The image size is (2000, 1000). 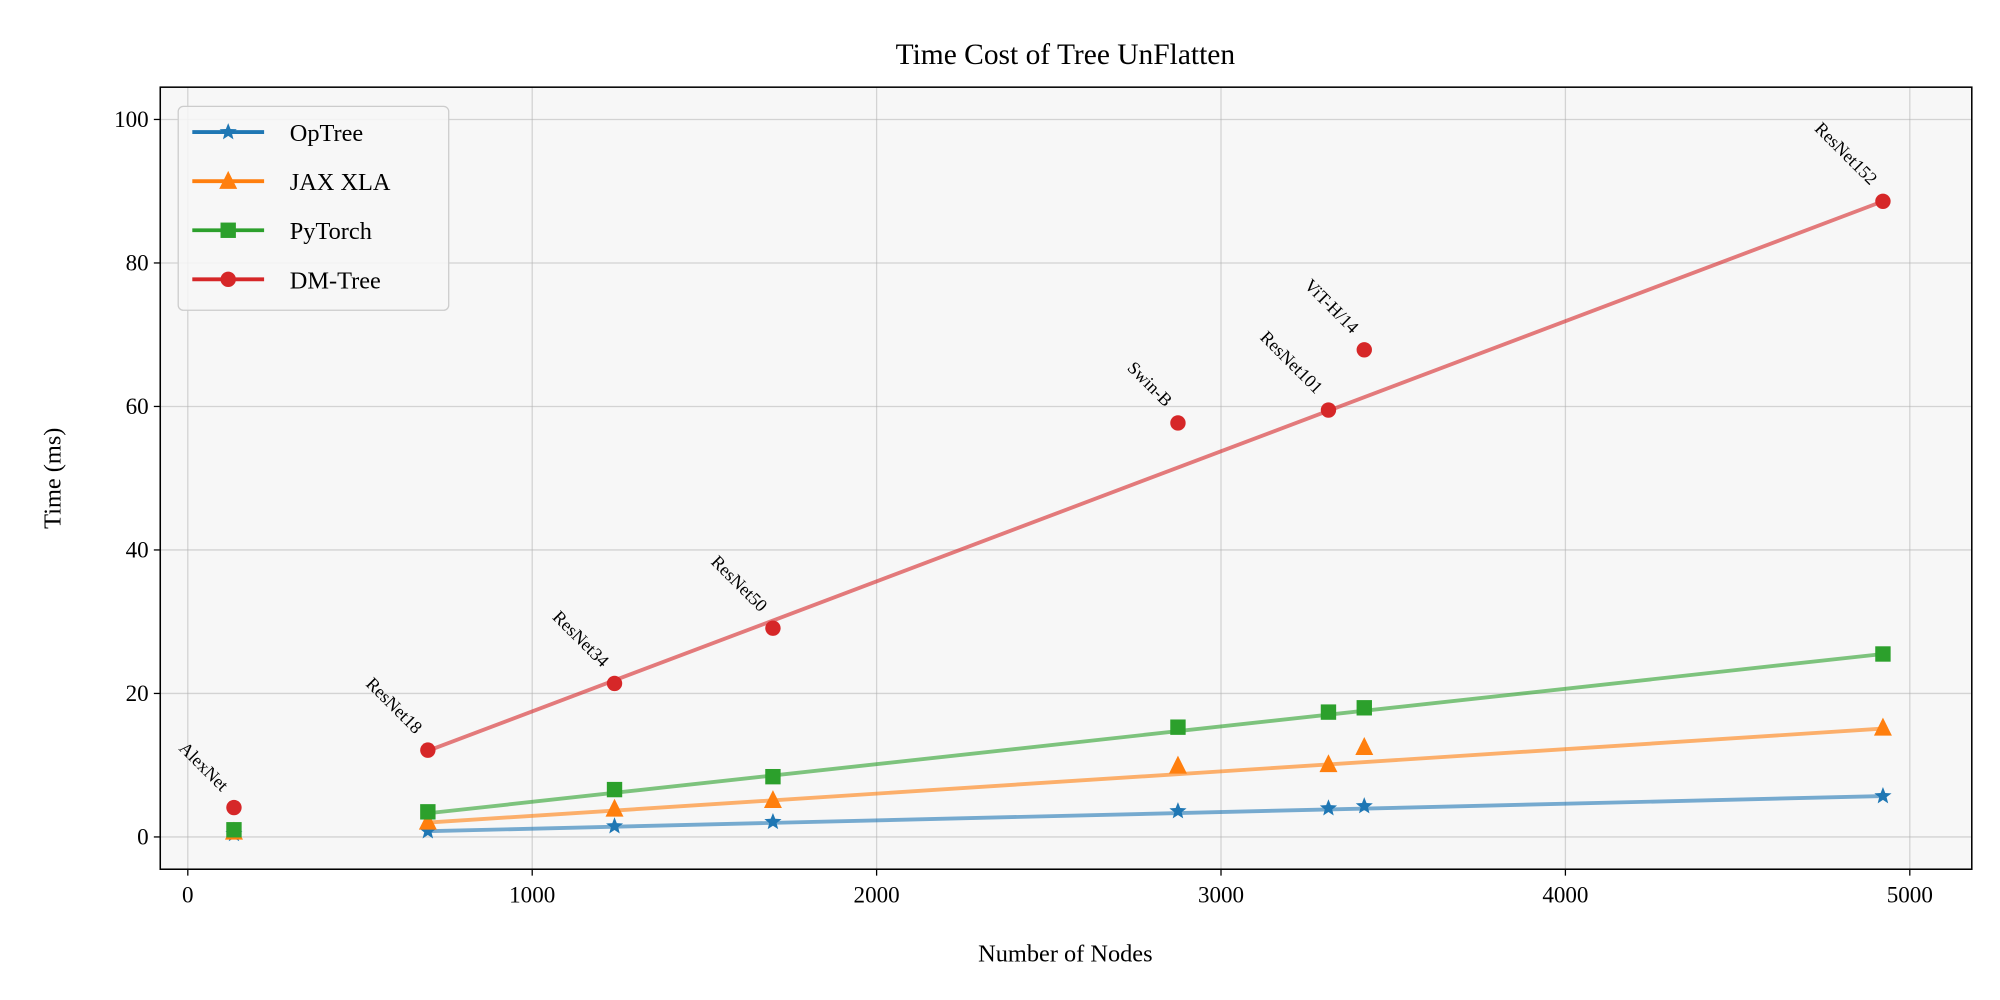 I want to click on y-tick-label: 0, so click(x=143, y=837).